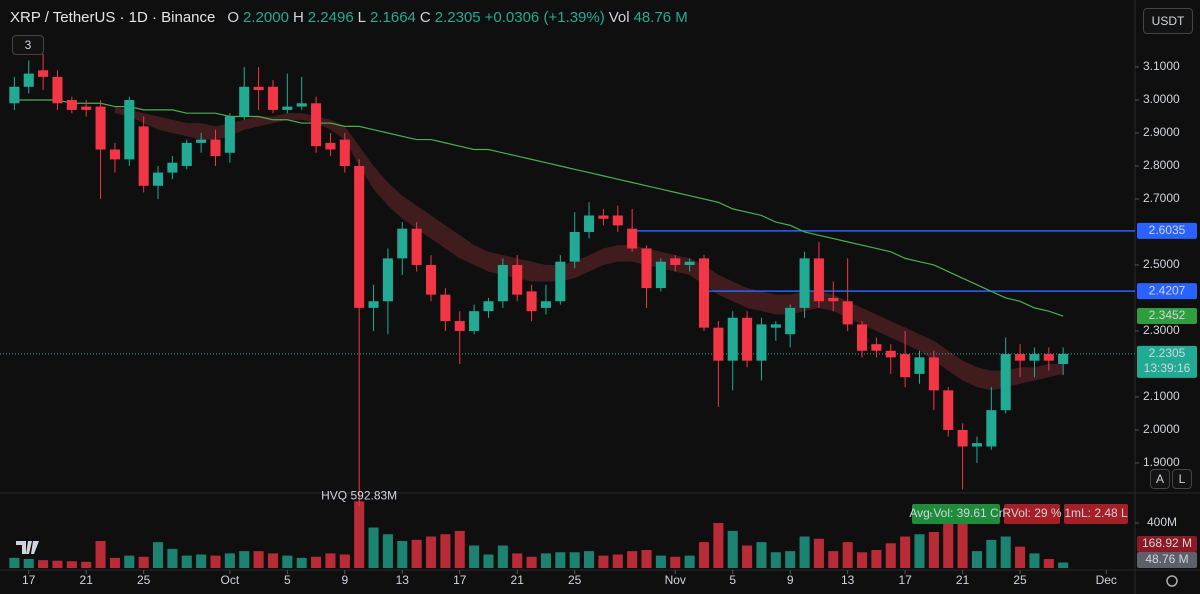  I want to click on last-price-box, so click(1167, 361).